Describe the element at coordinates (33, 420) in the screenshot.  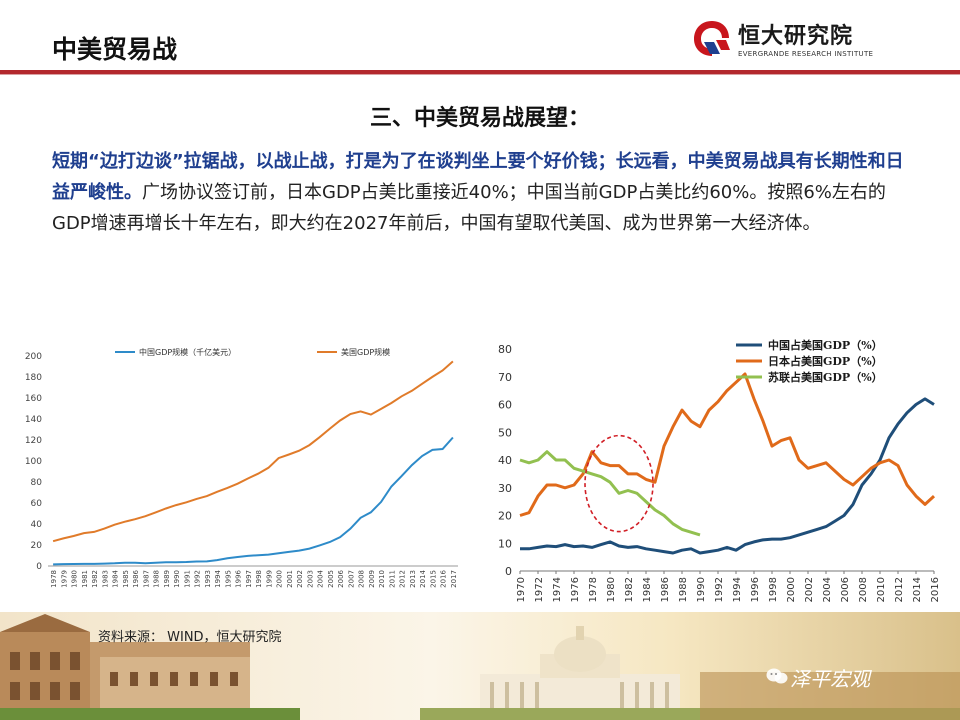
I see `y-tick-label: 140` at that location.